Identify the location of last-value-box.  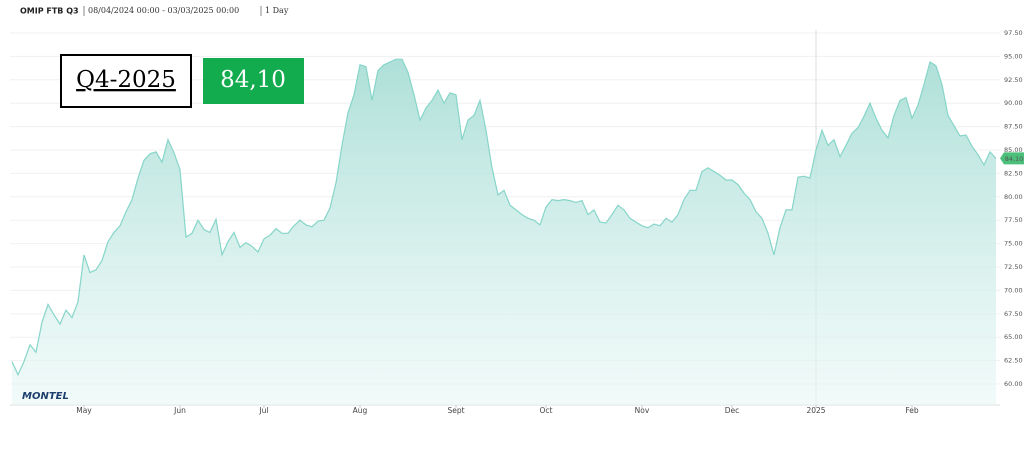
(253, 81).